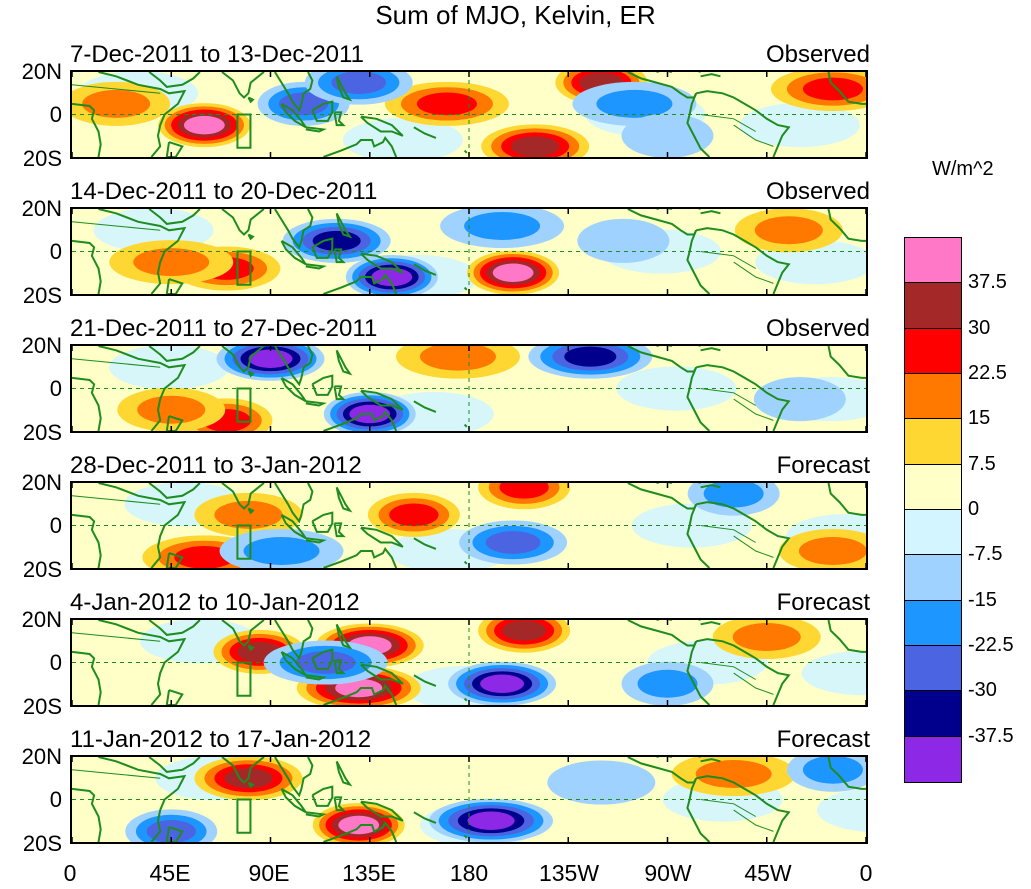 This screenshot has height=889, width=1031. I want to click on x-tick-90e: 90E, so click(269, 873).